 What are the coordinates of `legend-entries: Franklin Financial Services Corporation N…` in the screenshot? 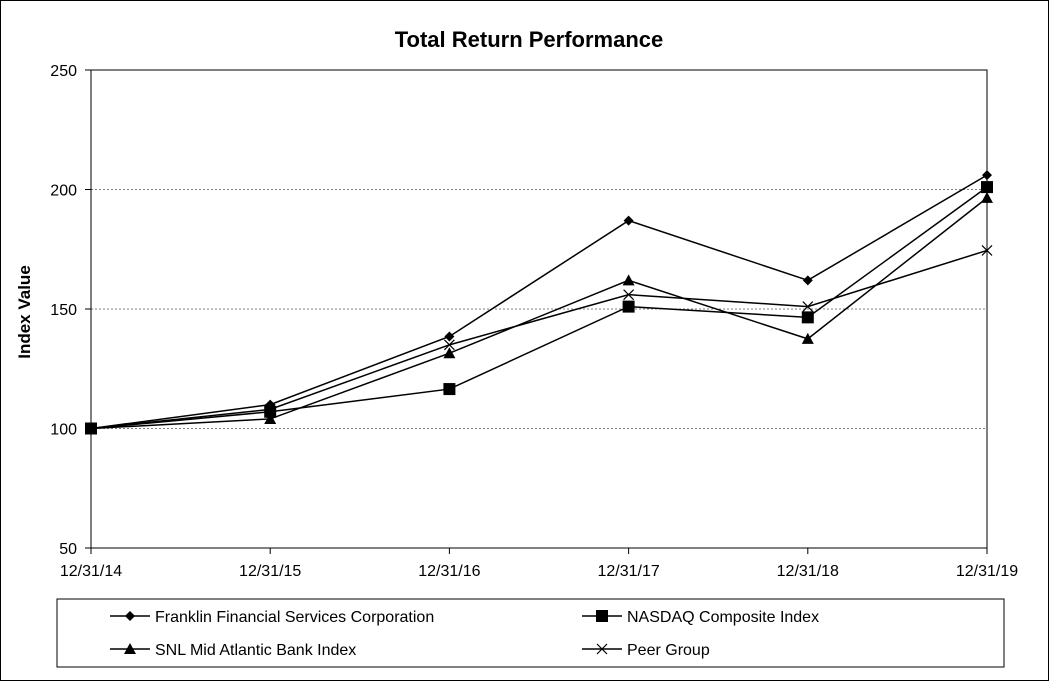 It's located at (464, 634).